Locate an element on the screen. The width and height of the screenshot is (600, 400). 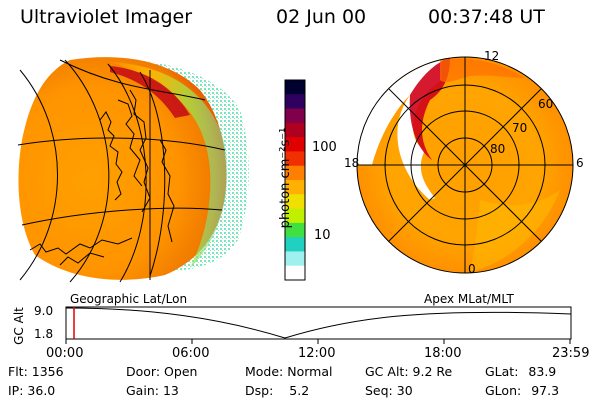
mlt-label-12: 12 is located at coordinates (492, 56).